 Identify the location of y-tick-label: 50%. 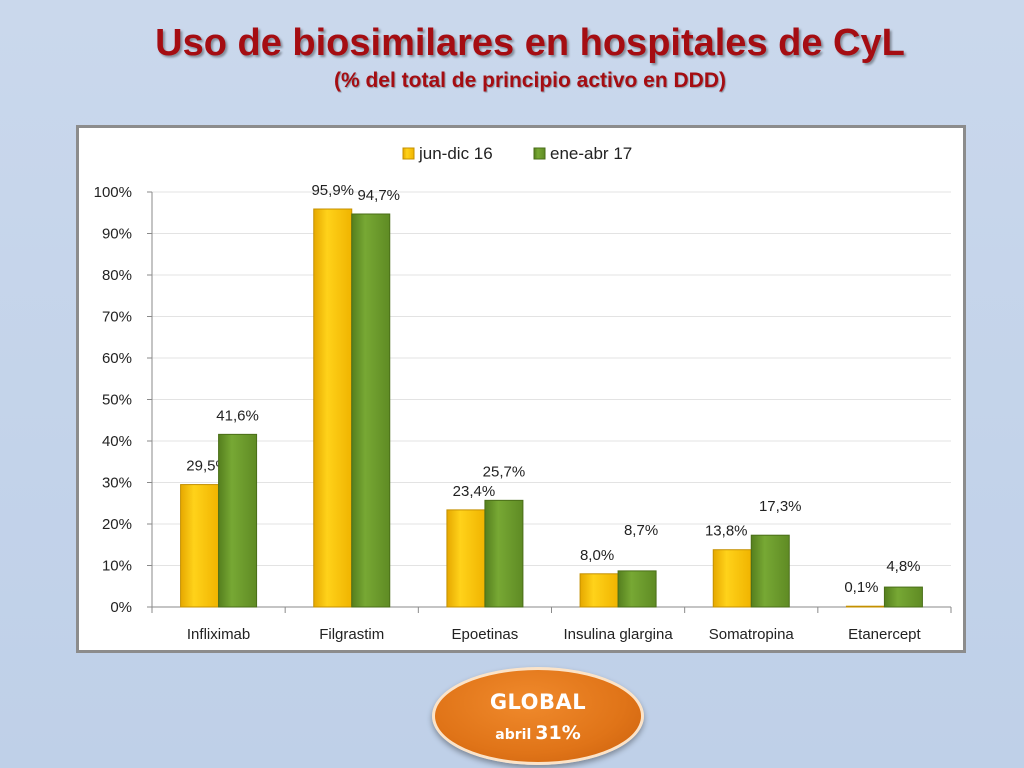
(117, 400).